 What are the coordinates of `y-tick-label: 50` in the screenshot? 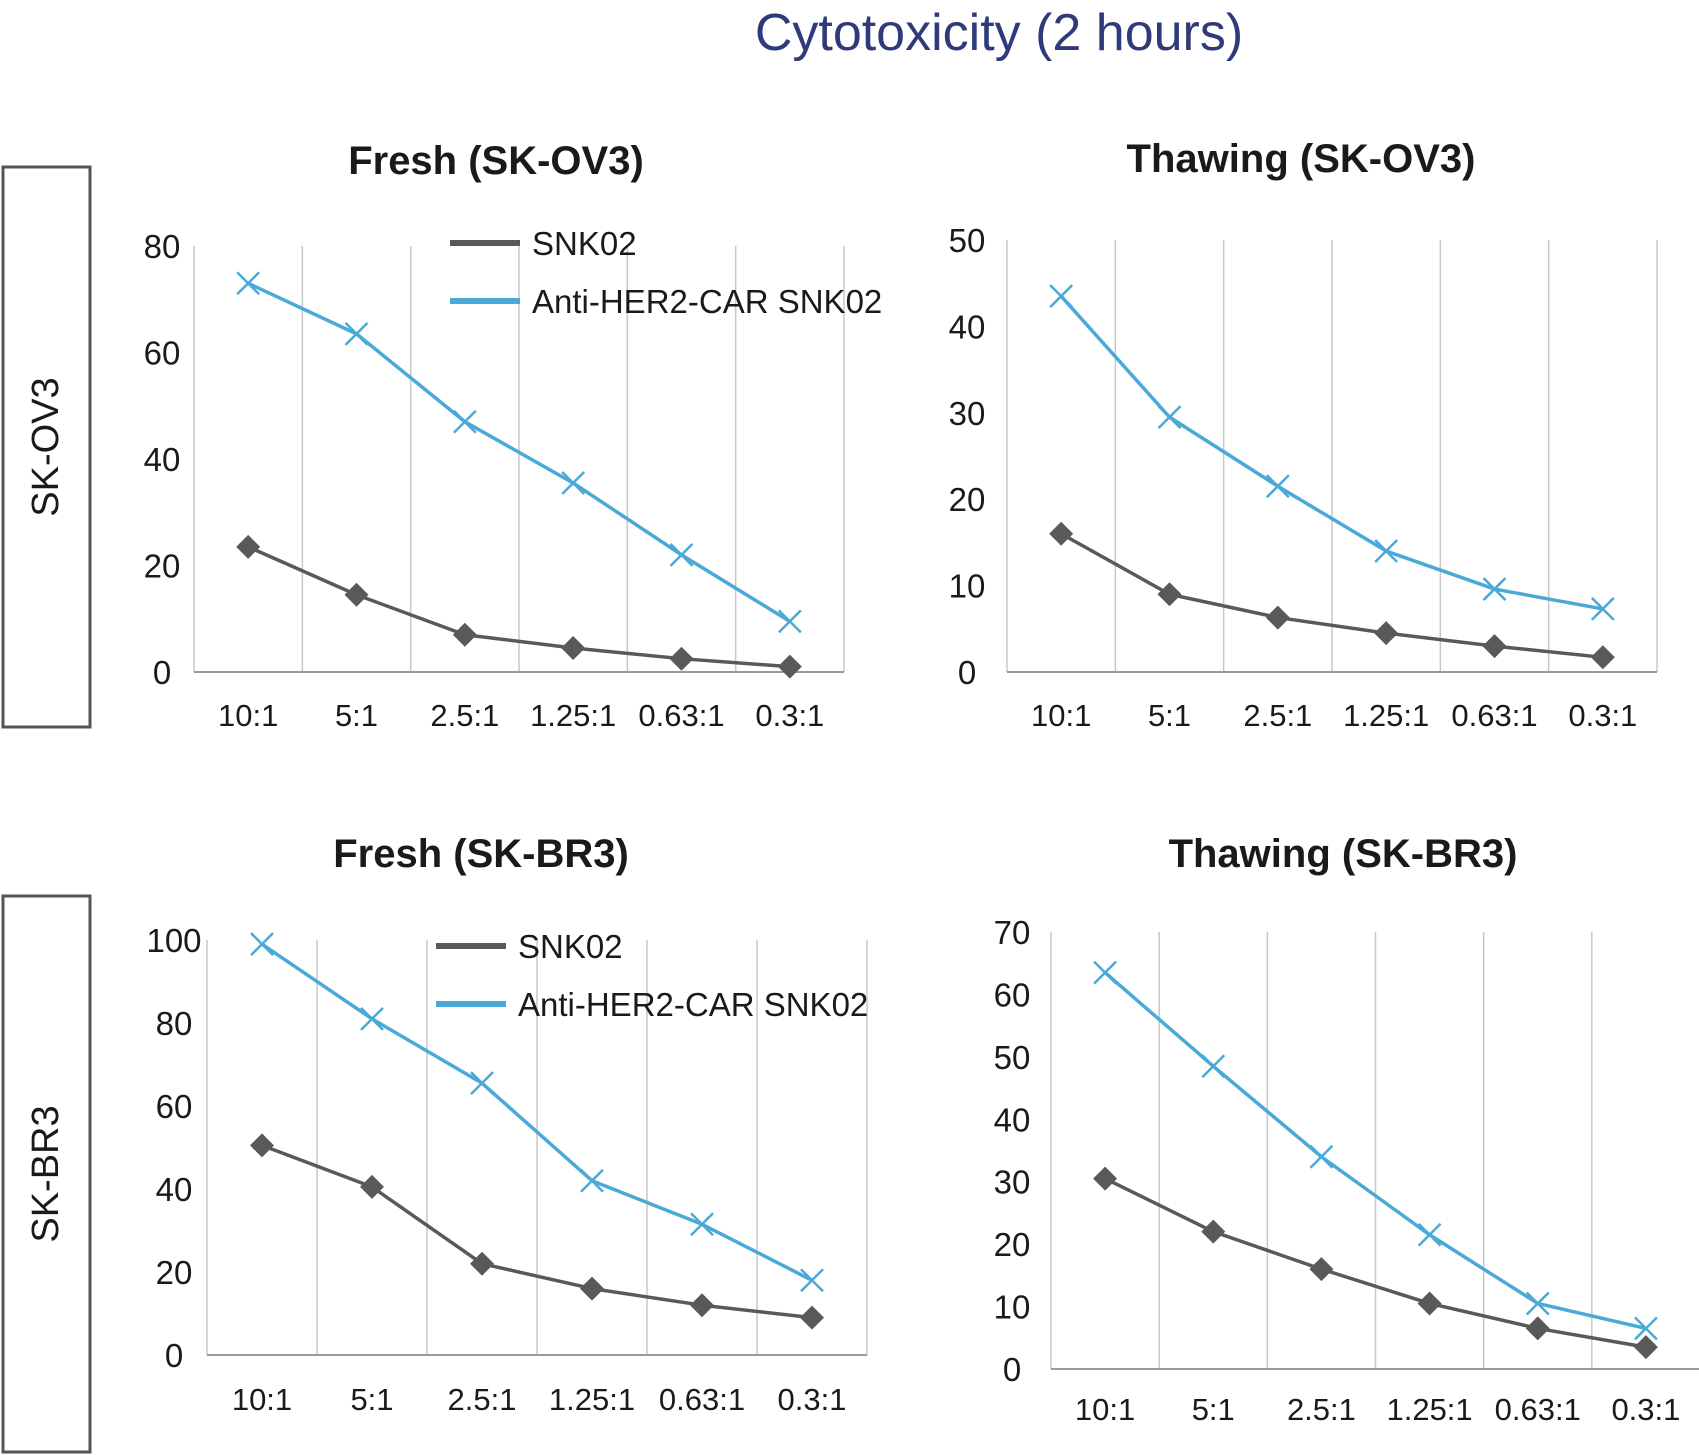 It's located at (967, 240).